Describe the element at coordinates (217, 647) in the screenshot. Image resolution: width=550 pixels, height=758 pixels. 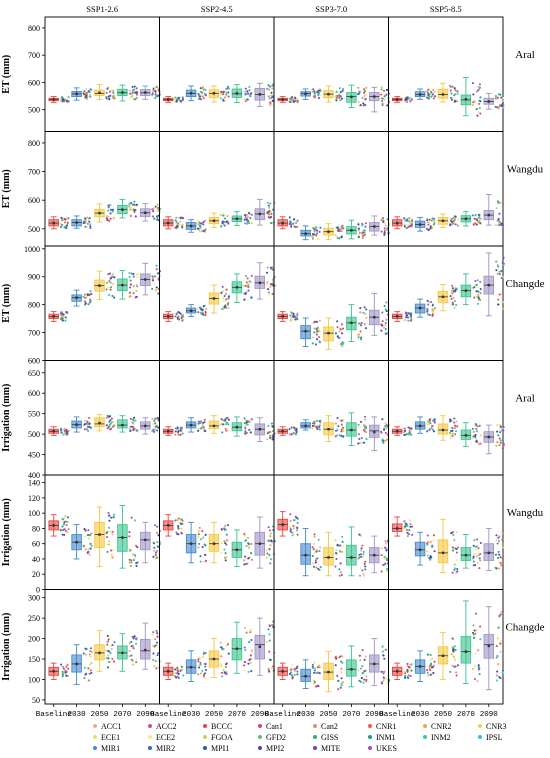
I see `panel` at that location.